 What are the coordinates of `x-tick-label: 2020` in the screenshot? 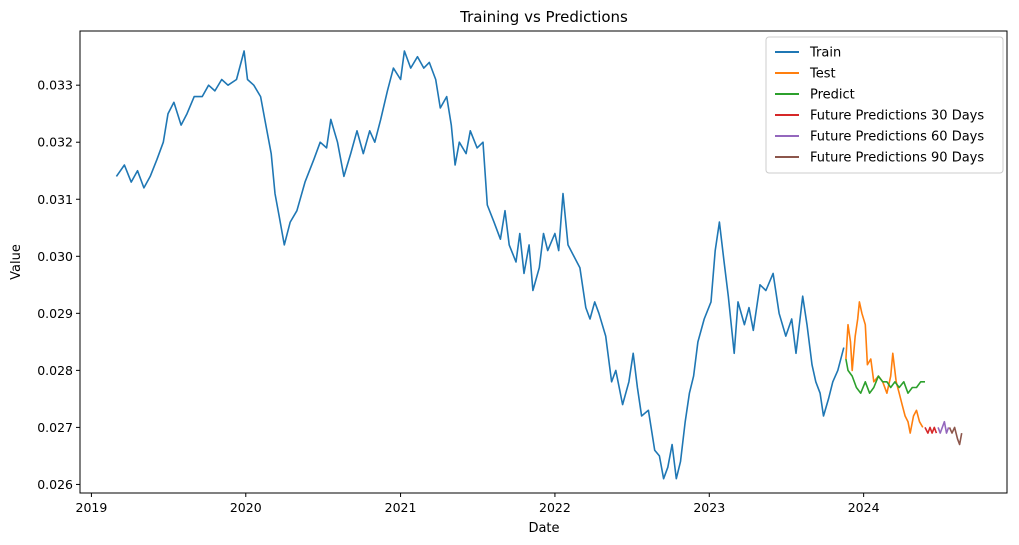 It's located at (246, 507).